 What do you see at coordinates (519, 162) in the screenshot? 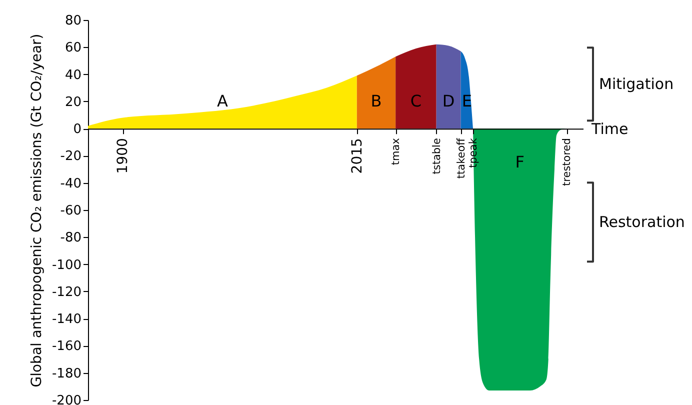
I see `annotation: F` at bounding box center [519, 162].